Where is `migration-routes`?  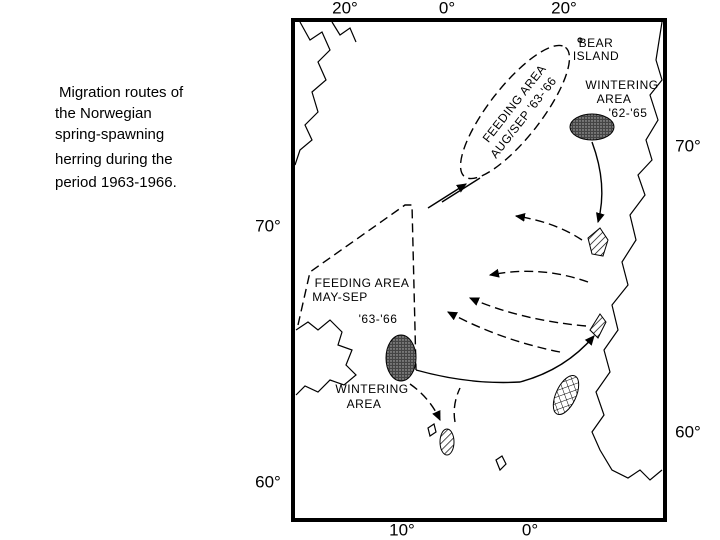 migration-routes is located at coordinates (507, 282).